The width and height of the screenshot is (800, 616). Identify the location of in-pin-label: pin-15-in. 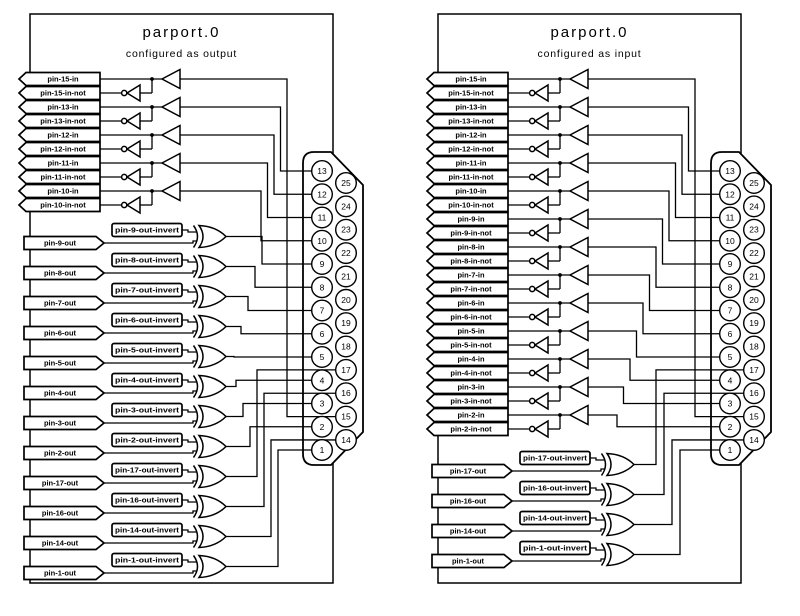
(63, 79).